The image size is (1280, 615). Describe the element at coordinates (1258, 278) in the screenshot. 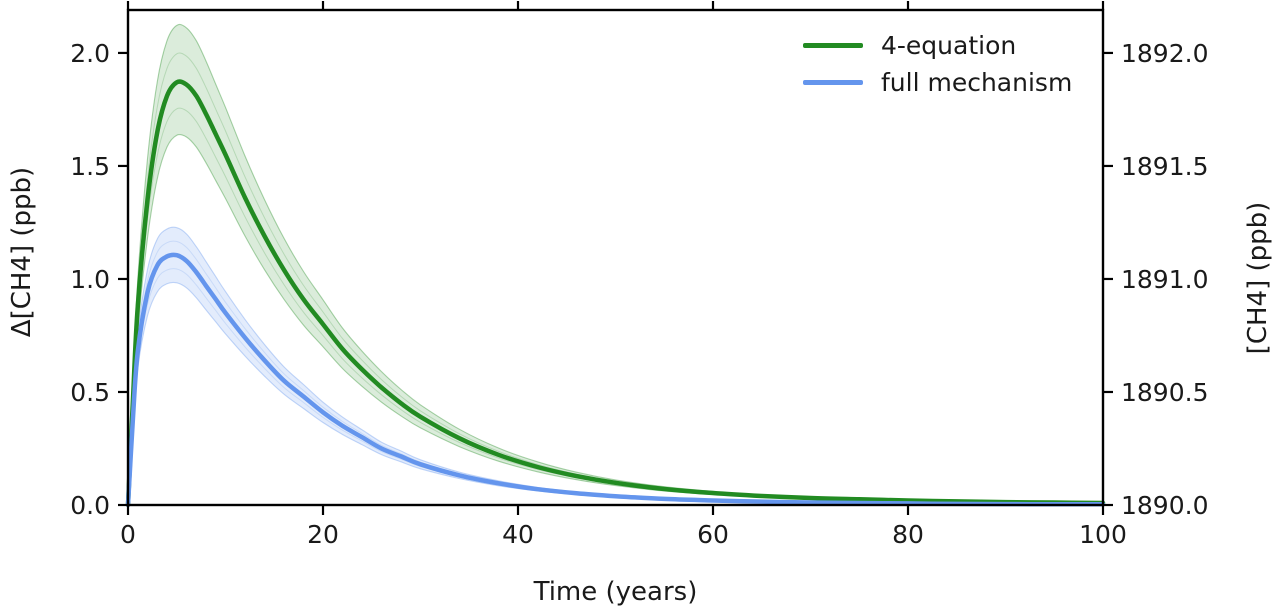

I see `y-axis-label-right: [CH4] (ppb)` at that location.